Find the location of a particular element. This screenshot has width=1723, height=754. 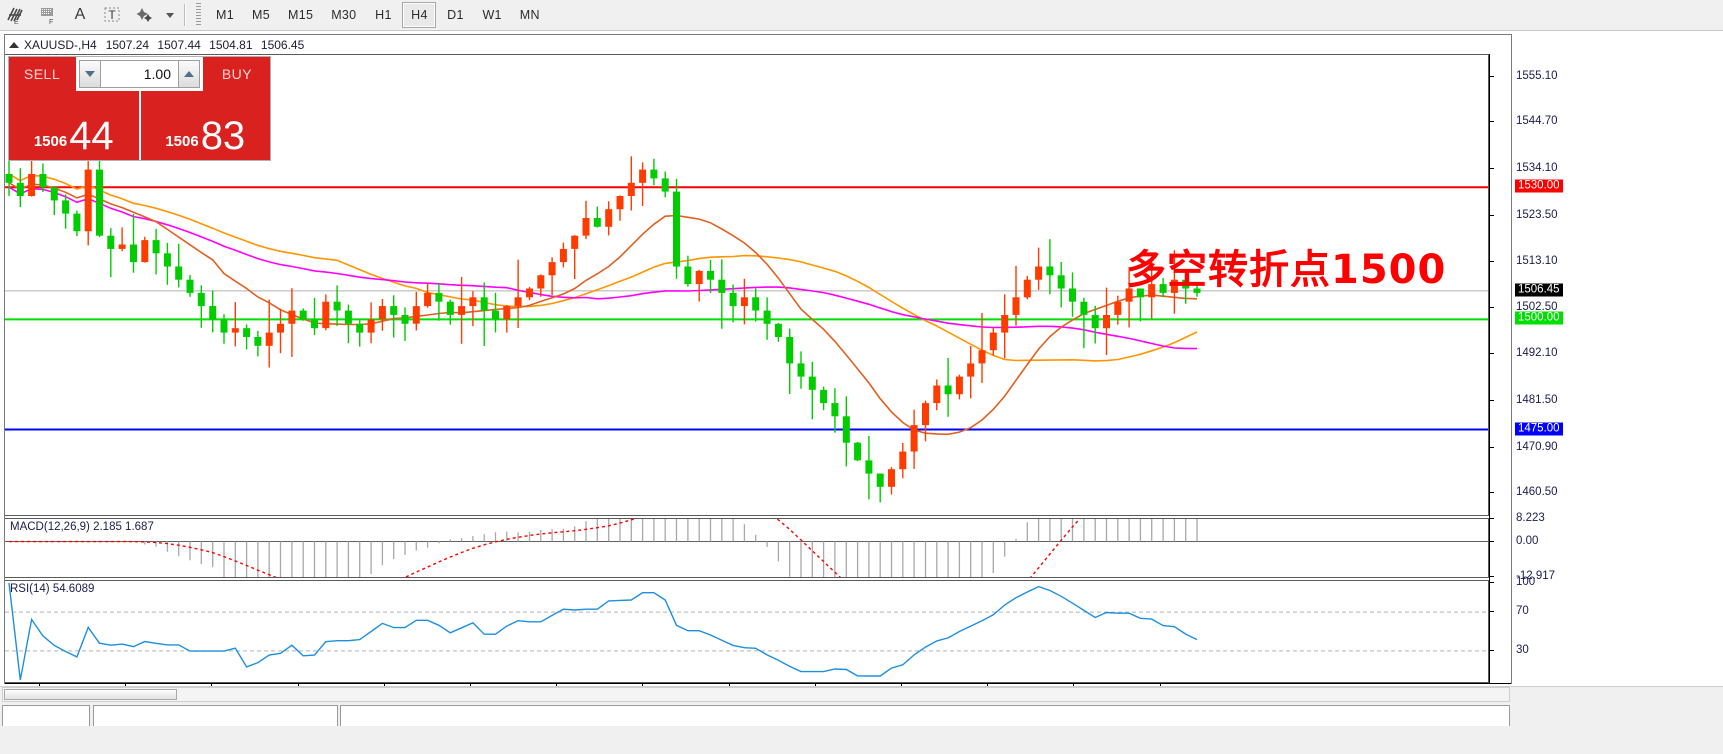

main-toolbar: E F A is located at coordinates (861, 15).